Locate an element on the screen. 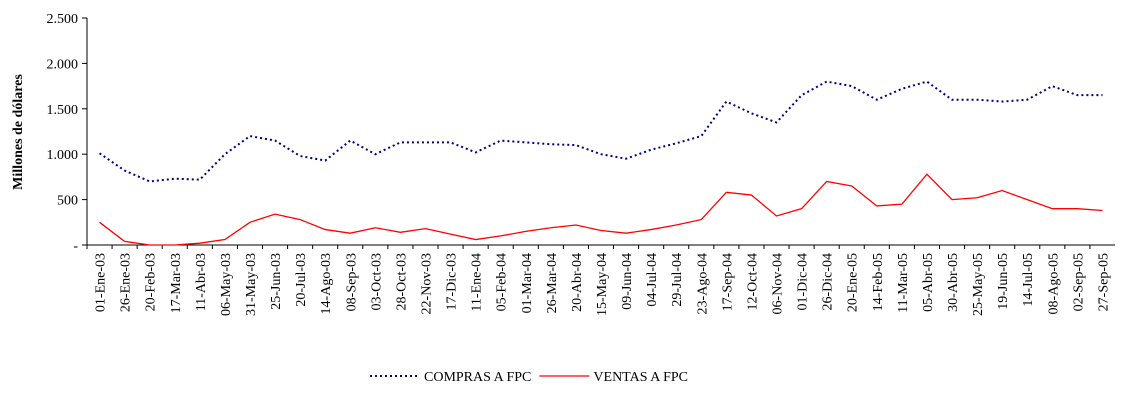 Image resolution: width=1122 pixels, height=411 pixels. x-tick-label: 08-Ago-05 is located at coordinates (1053, 283).